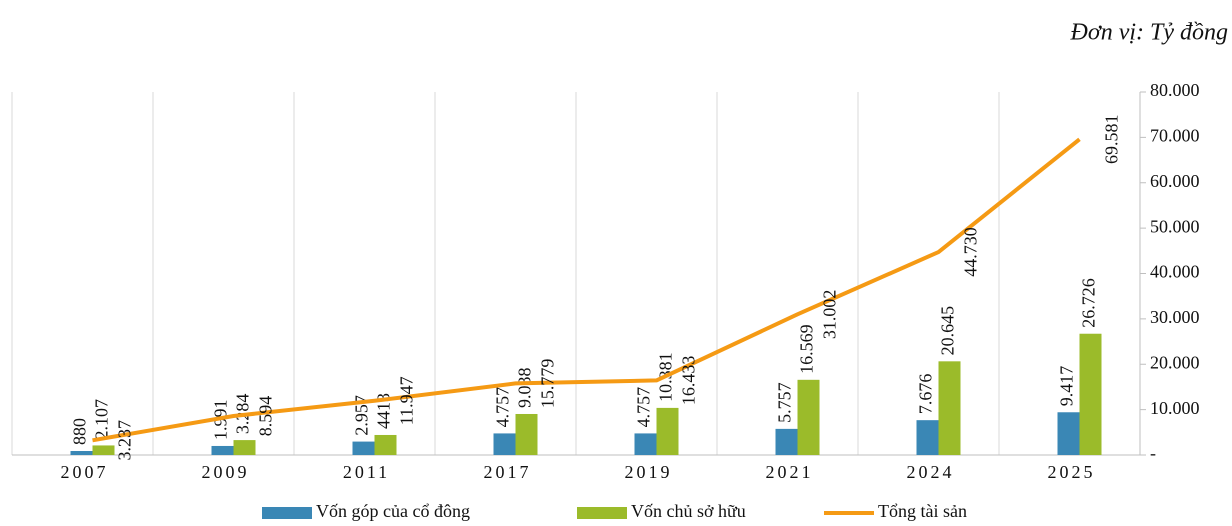 Image resolution: width=1232 pixels, height=526 pixels. What do you see at coordinates (688, 511) in the screenshot?
I see `legend-label: Vốn chủ sở hữu` at bounding box center [688, 511].